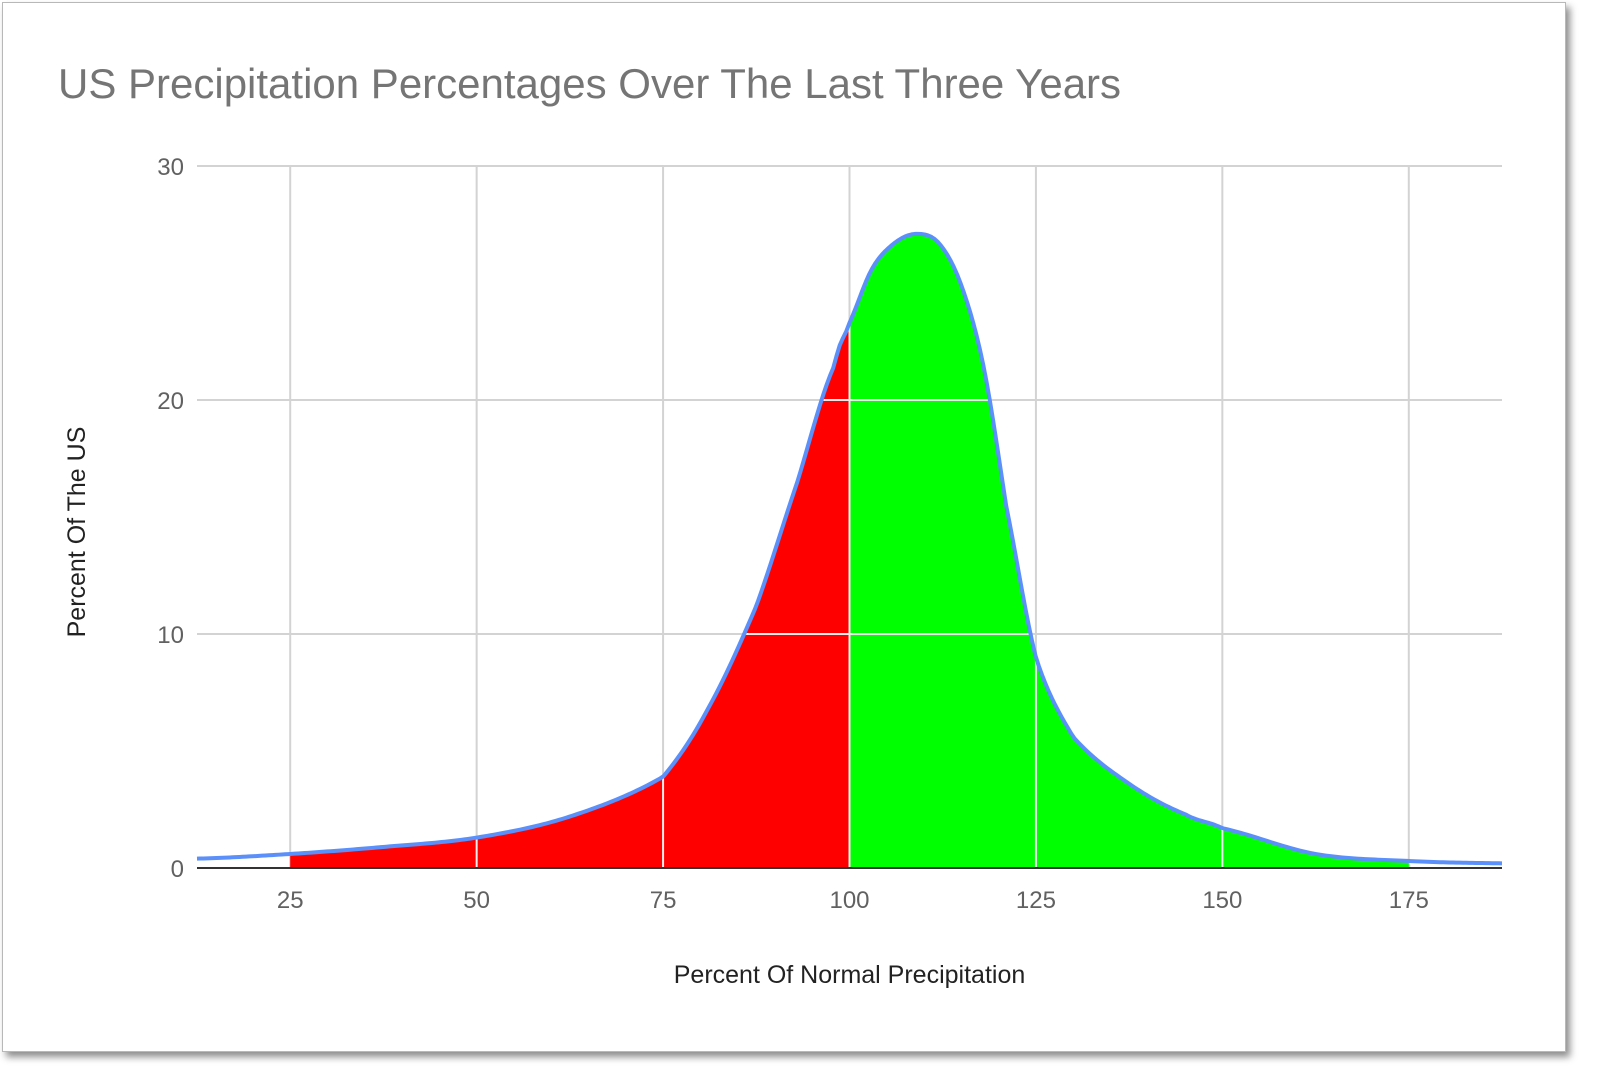 The width and height of the screenshot is (1605, 1087). What do you see at coordinates (1409, 900) in the screenshot?
I see `x-tick-label: 175` at bounding box center [1409, 900].